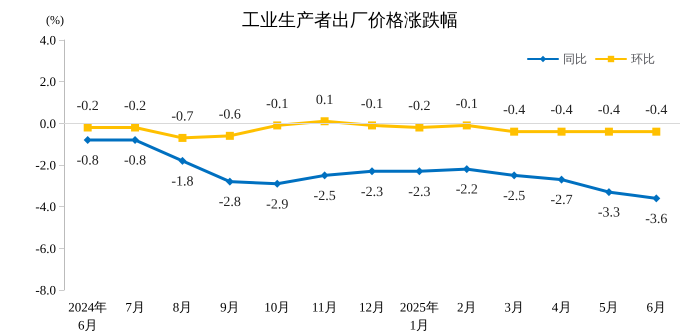  What do you see at coordinates (467, 190) in the screenshot?
I see `data-label: -2.2` at bounding box center [467, 190].